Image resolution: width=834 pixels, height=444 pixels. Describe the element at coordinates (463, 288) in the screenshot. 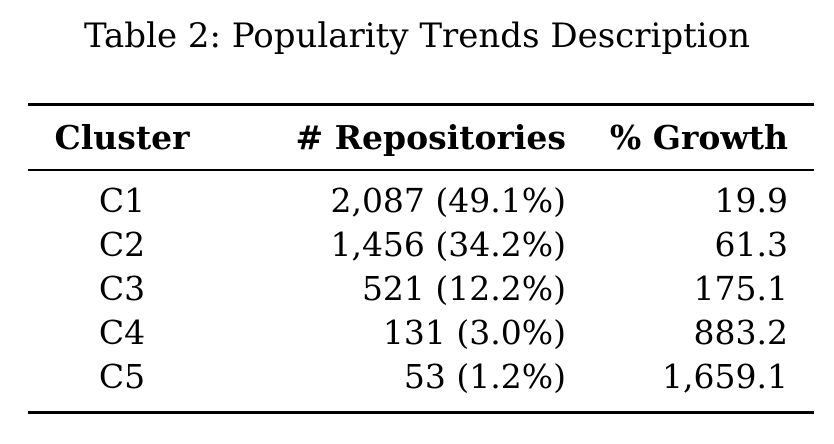

I see `cell-repositories: 521 (12.2%)` at that location.